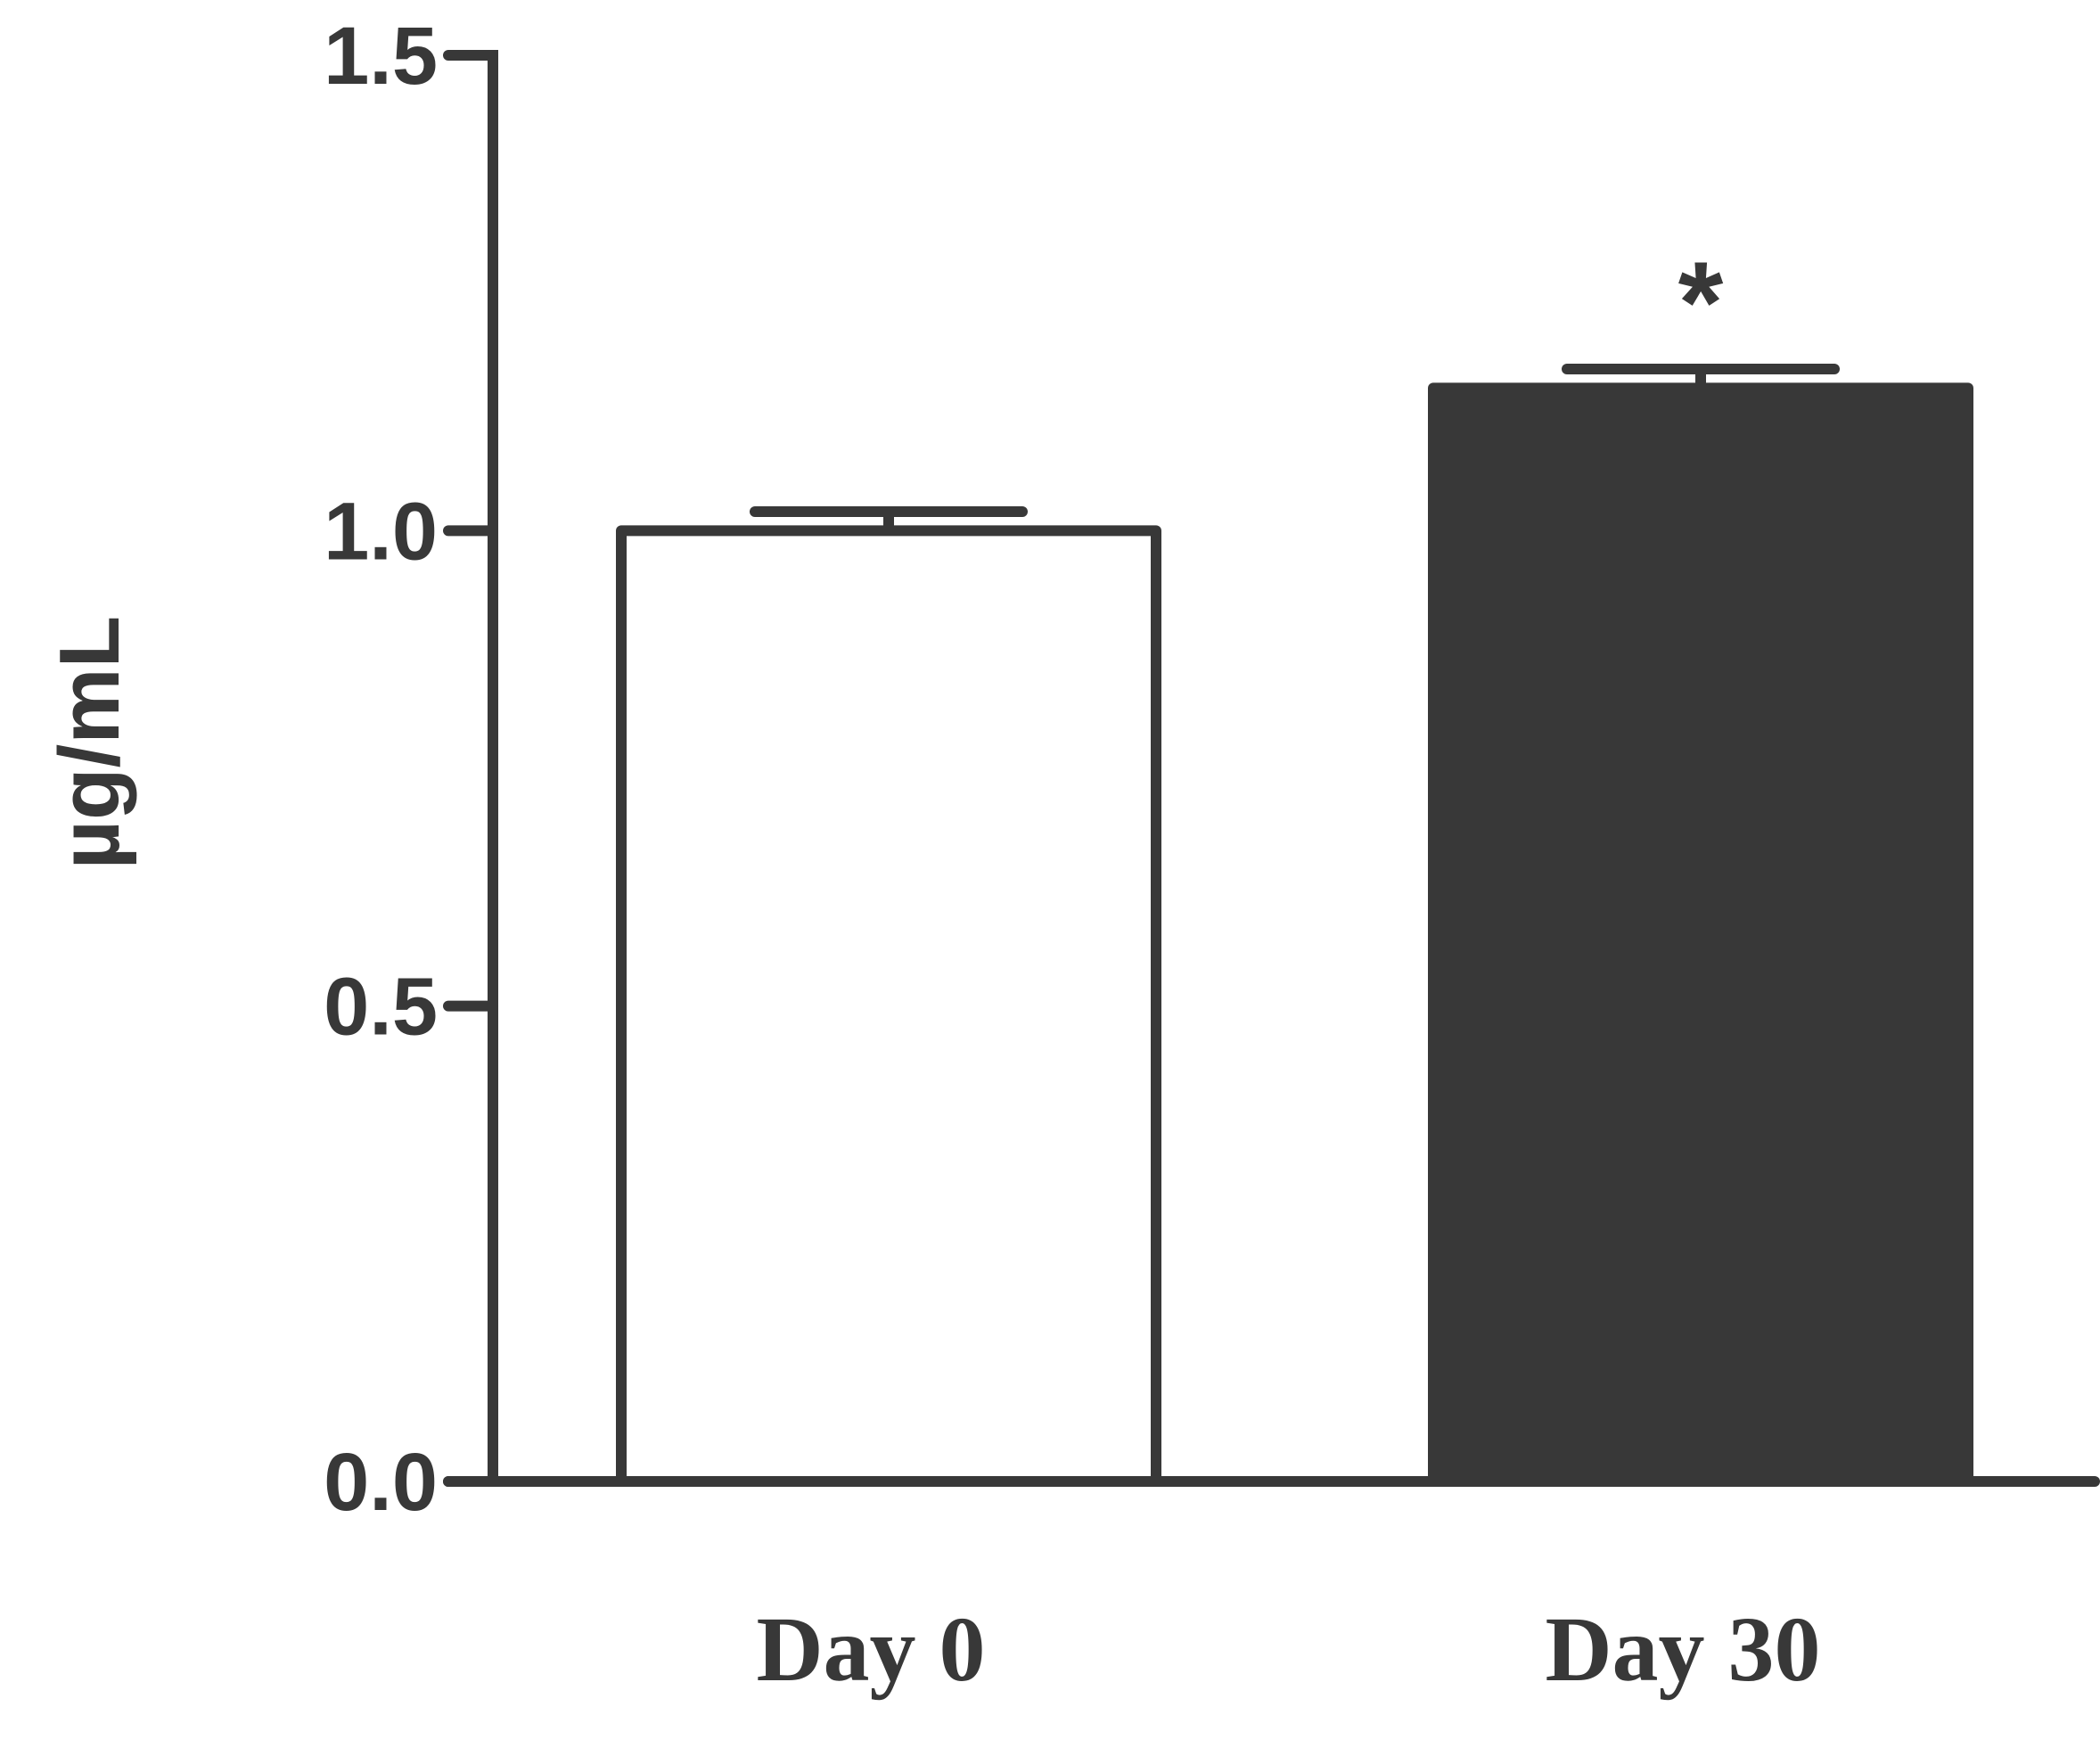  Describe the element at coordinates (1682, 1649) in the screenshot. I see `x-category-label-1: Day 30` at that location.